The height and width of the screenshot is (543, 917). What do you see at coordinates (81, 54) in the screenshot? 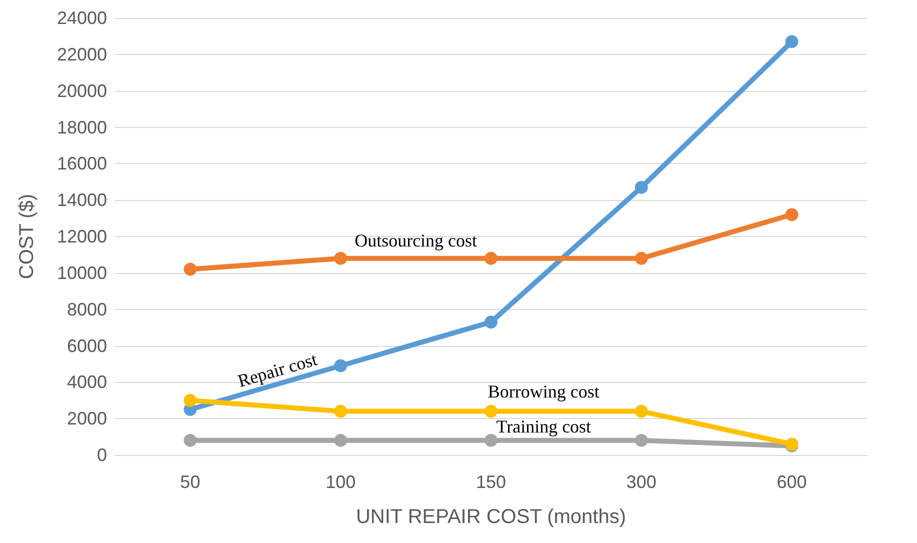
I see `y-tick-label: 22000` at bounding box center [81, 54].